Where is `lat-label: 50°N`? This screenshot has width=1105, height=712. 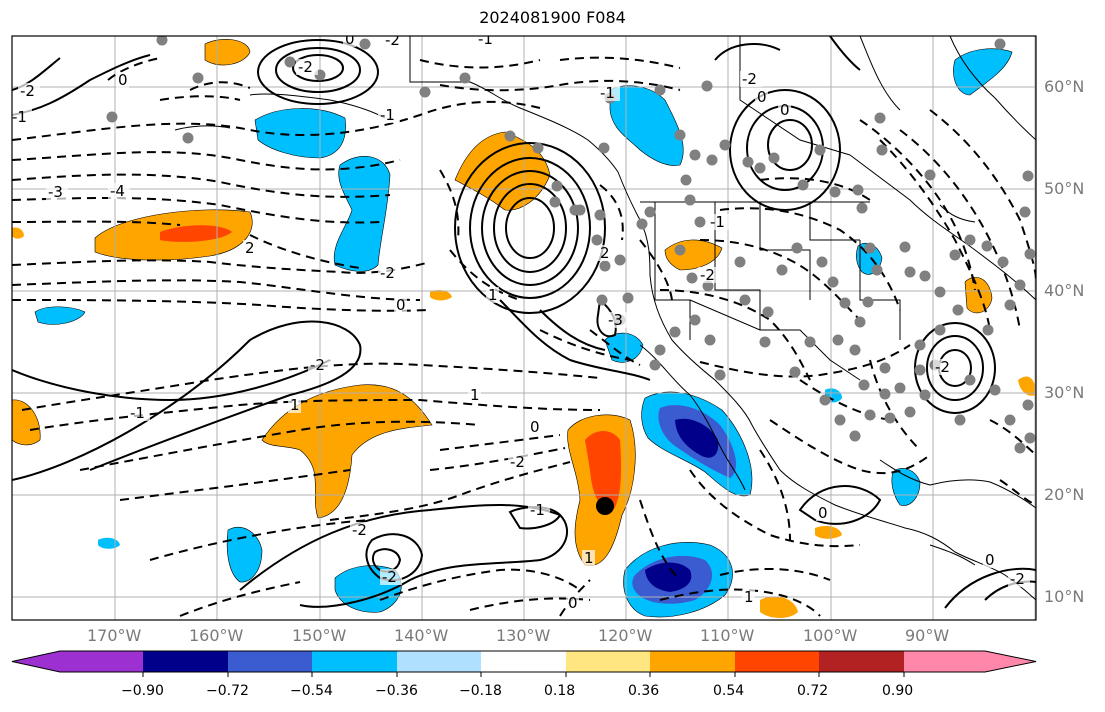 lat-label: 50°N is located at coordinates (1064, 188).